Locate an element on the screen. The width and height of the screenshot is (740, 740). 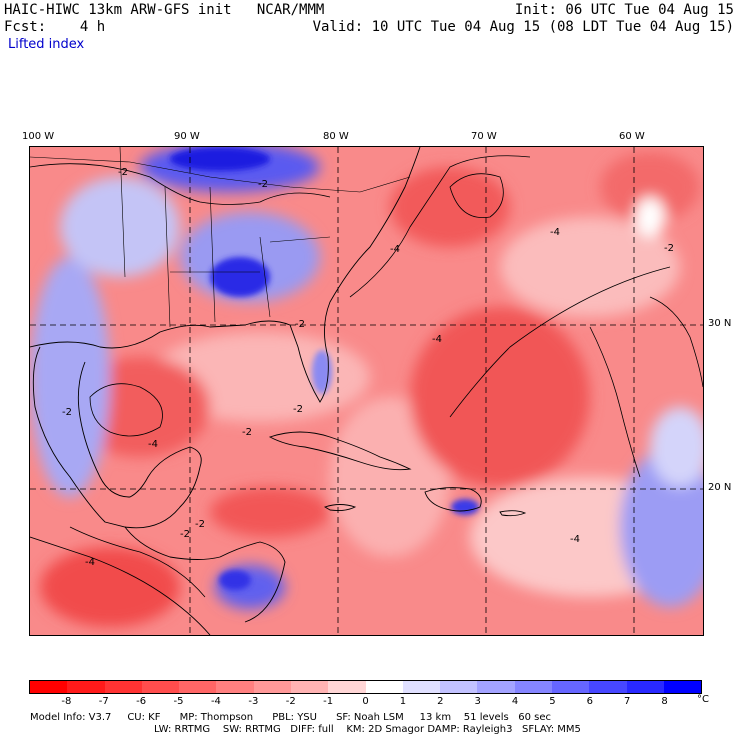
model-title: HAIC-HIWC 13km ARW-GFS init is located at coordinates (118, 10).